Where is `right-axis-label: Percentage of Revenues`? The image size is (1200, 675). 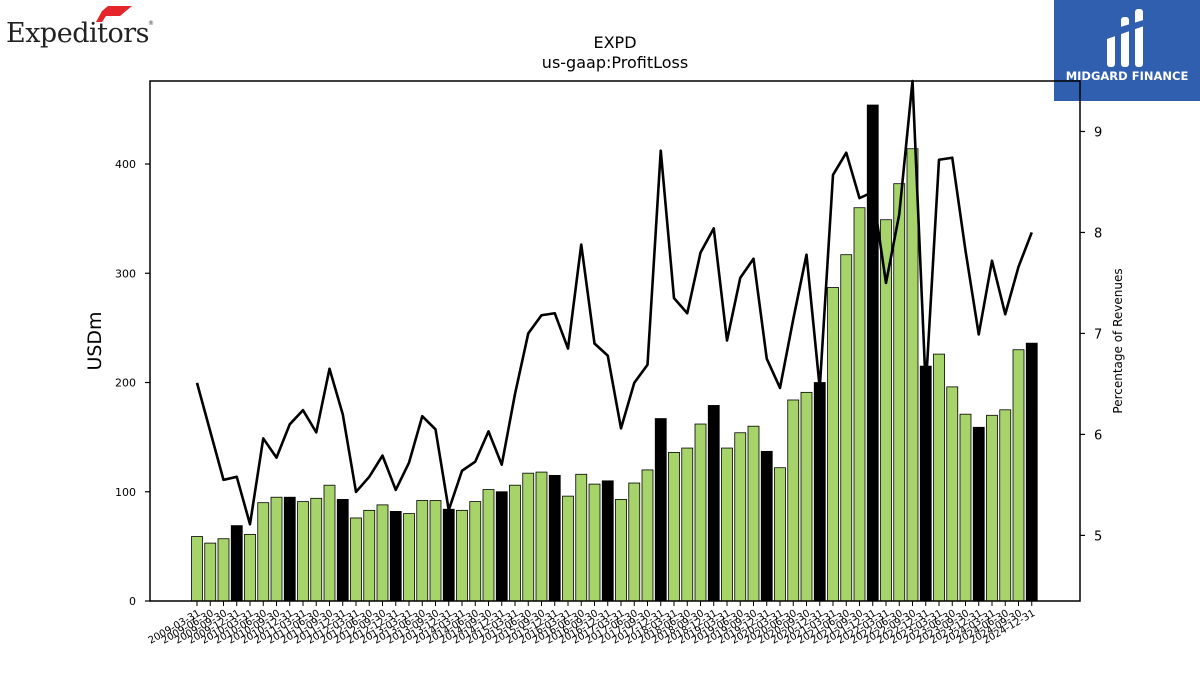 right-axis-label: Percentage of Revenues is located at coordinates (1118, 340).